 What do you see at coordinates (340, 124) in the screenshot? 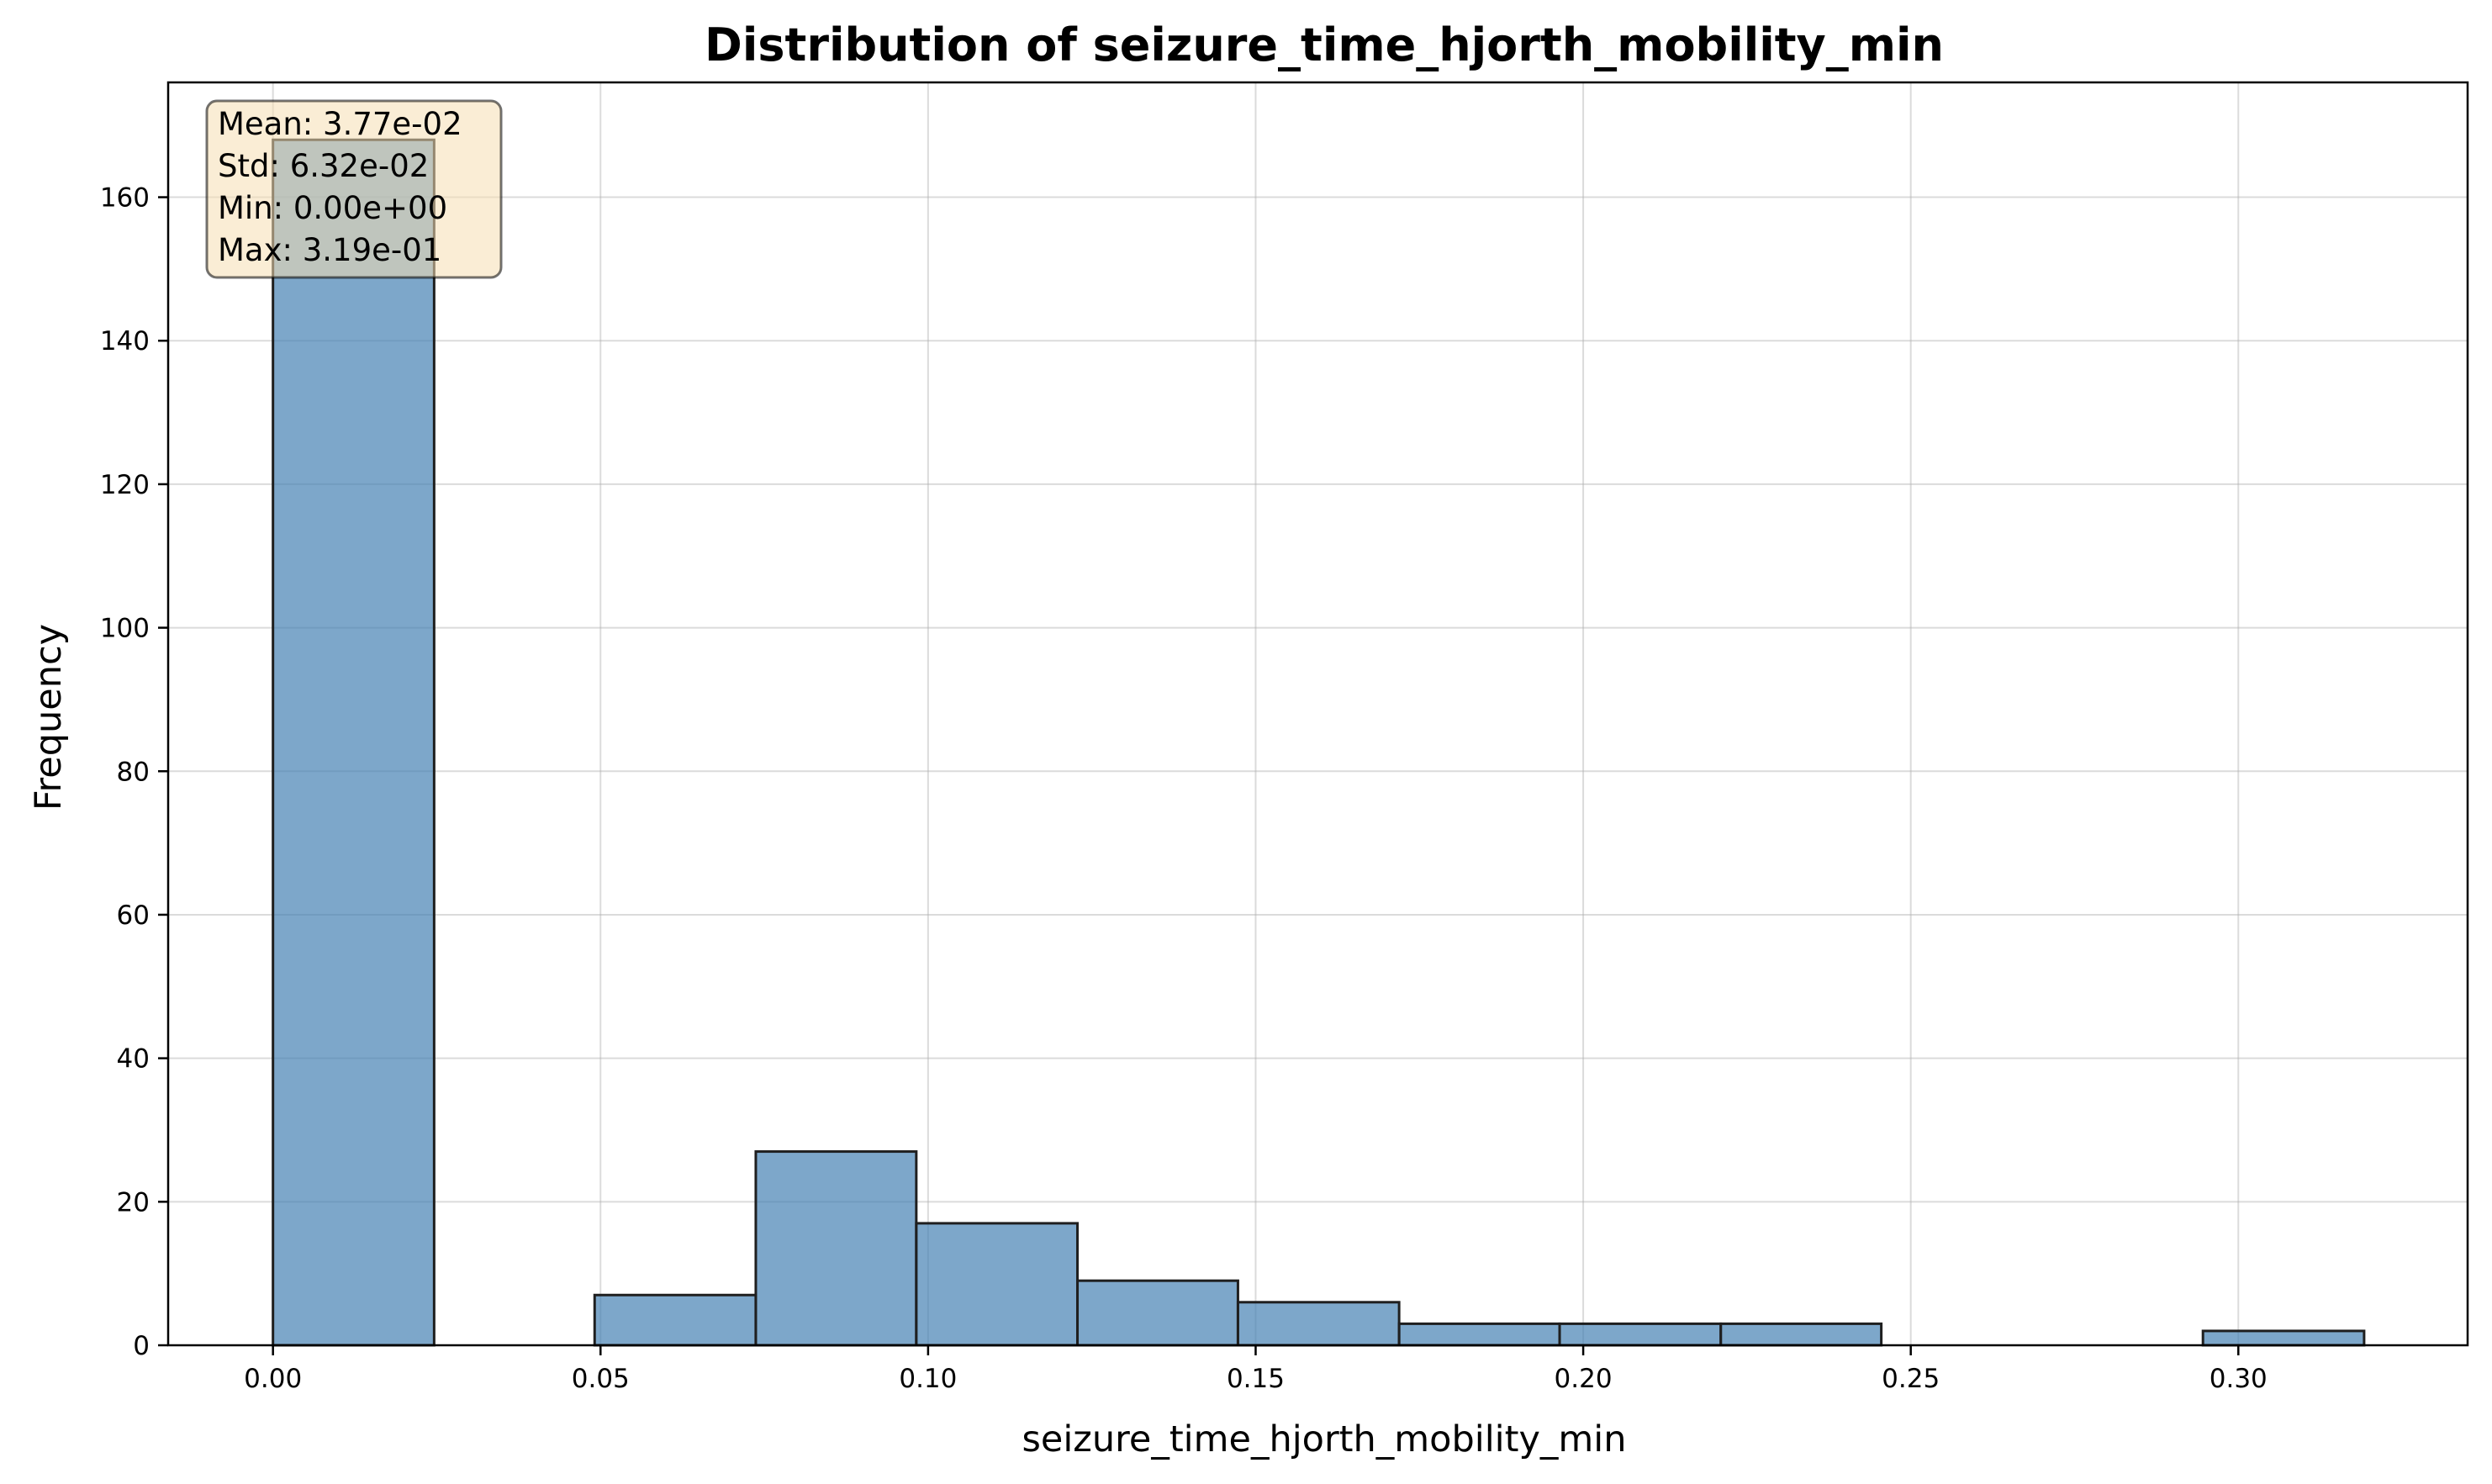
I see `stats-mean: Mean: 3.77e-02` at bounding box center [340, 124].